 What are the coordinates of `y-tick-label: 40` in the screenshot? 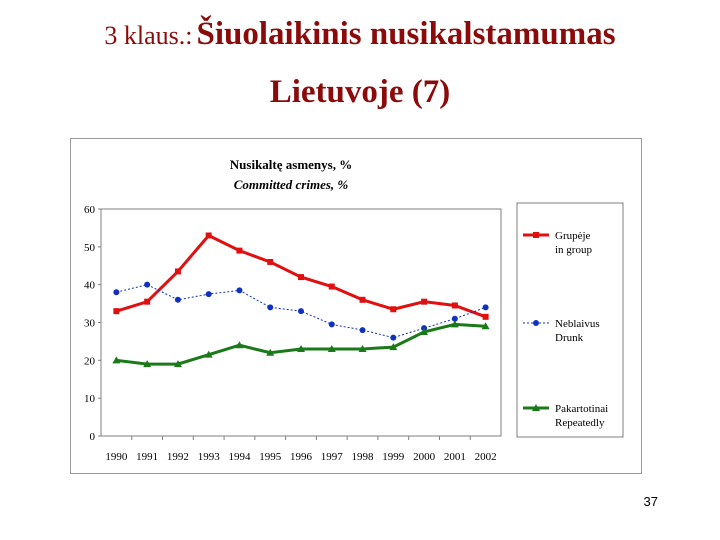 It's located at (90, 286).